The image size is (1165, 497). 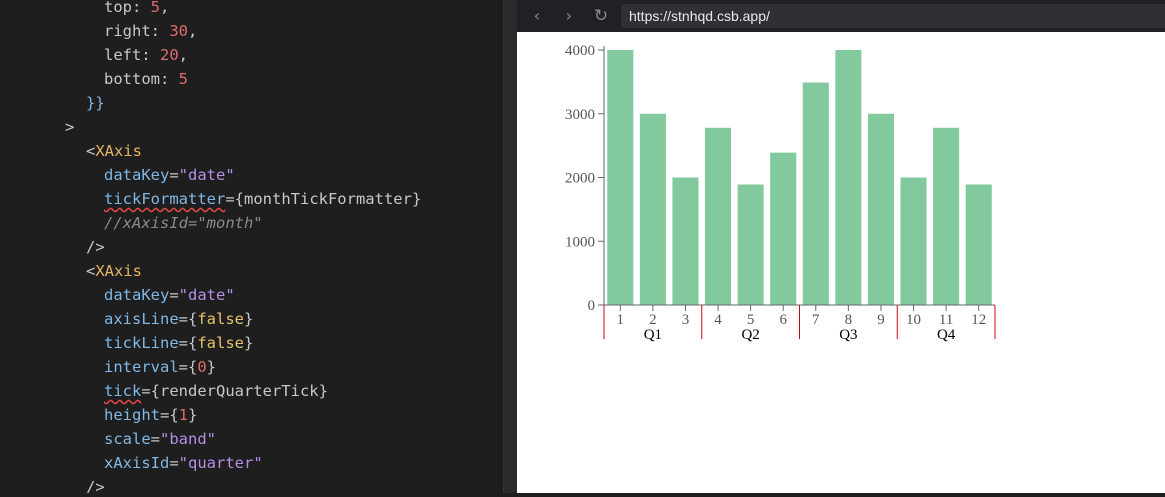 What do you see at coordinates (169, 55) in the screenshot?
I see `code-token: 20` at bounding box center [169, 55].